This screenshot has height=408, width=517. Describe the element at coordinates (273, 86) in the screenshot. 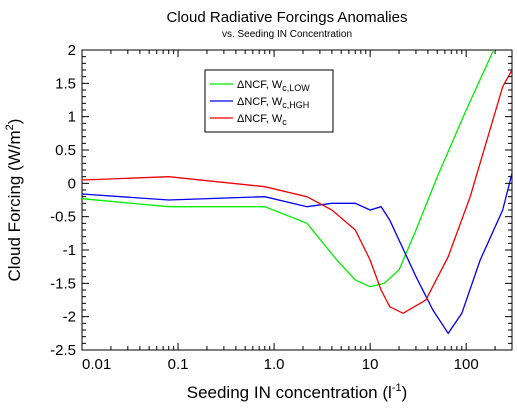

I see `legend-label-1: ΔNCF, Wc,LOW` at that location.